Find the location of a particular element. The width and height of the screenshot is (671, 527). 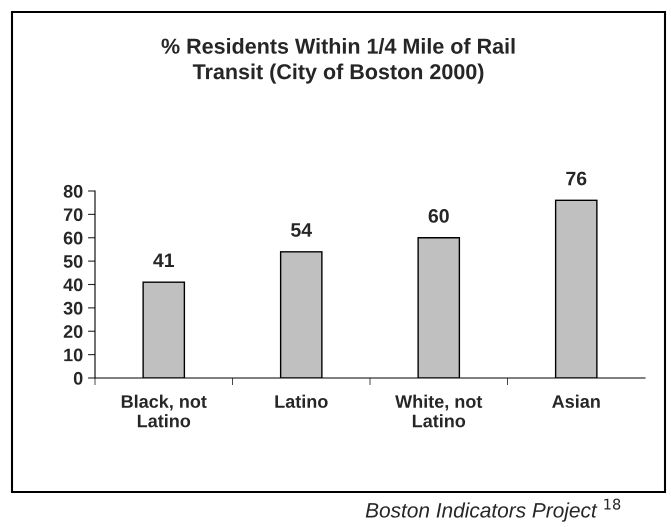

data-label: 41 is located at coordinates (163, 261).